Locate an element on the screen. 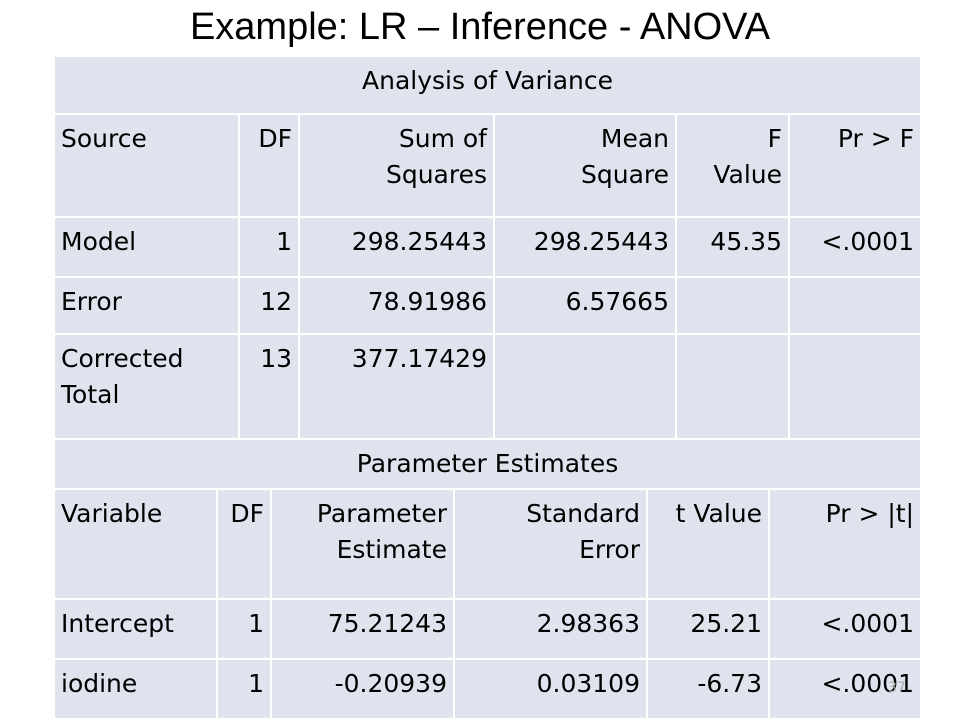 The width and height of the screenshot is (960, 720). cell-text: Parameter Estimates is located at coordinates (487, 463).